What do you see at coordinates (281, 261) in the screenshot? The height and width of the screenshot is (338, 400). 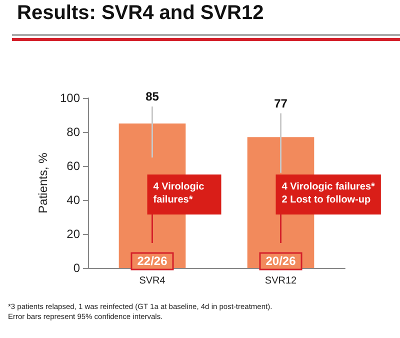 I see `annotation: 20/26` at bounding box center [281, 261].